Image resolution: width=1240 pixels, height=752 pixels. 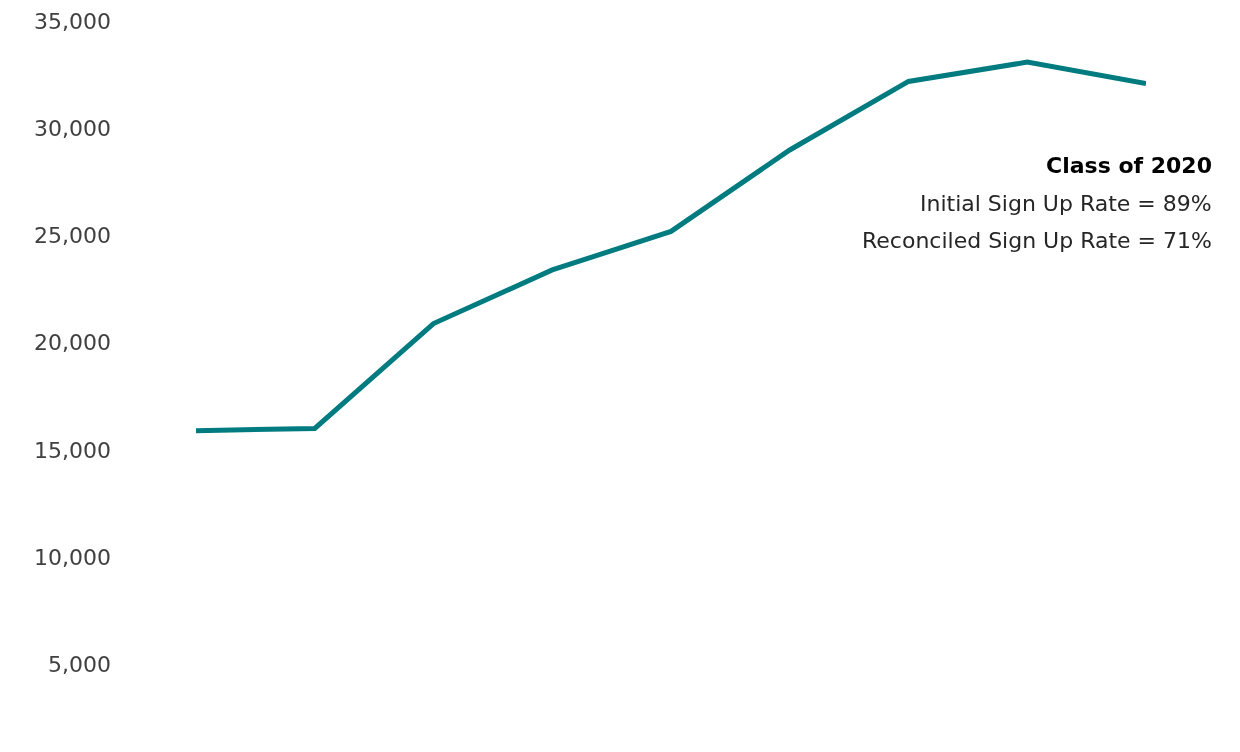 I want to click on y-tick-label: 25,000, so click(x=72, y=236).